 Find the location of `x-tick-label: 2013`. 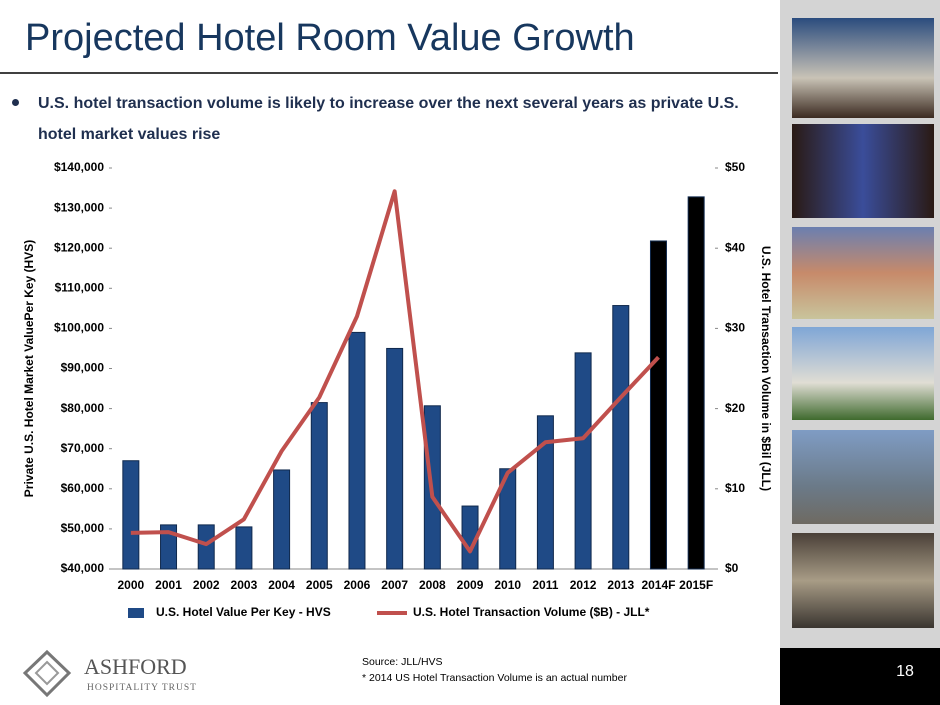

x-tick-label: 2013 is located at coordinates (620, 585).